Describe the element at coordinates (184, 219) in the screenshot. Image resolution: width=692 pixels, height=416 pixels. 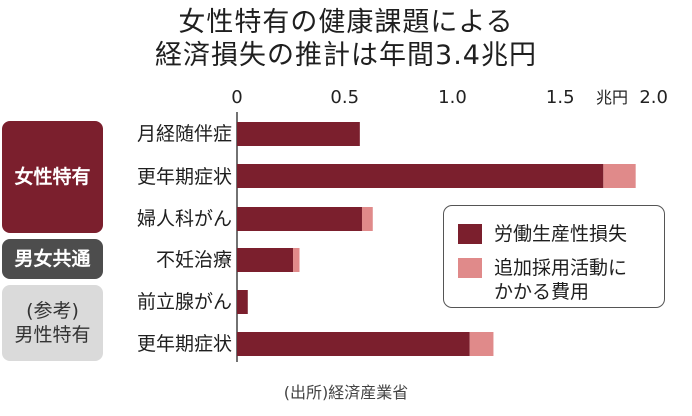
I see `category-label-gynecologic-cancer: 婦人科がん` at that location.